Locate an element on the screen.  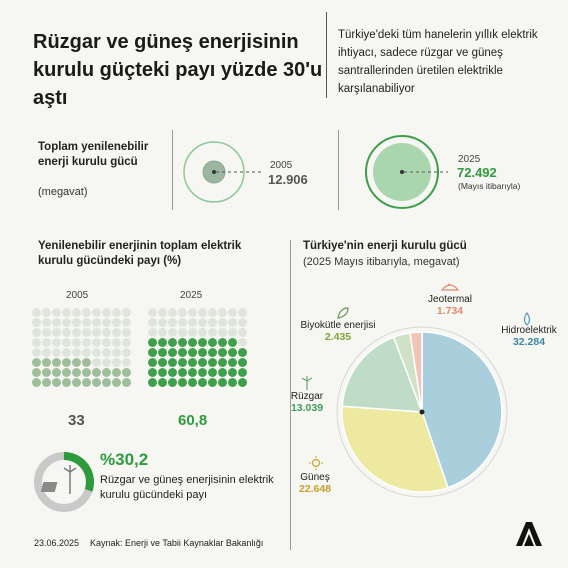
label-biomass: Biyokütle enerjisi 2.435 is located at coordinates (338, 331).